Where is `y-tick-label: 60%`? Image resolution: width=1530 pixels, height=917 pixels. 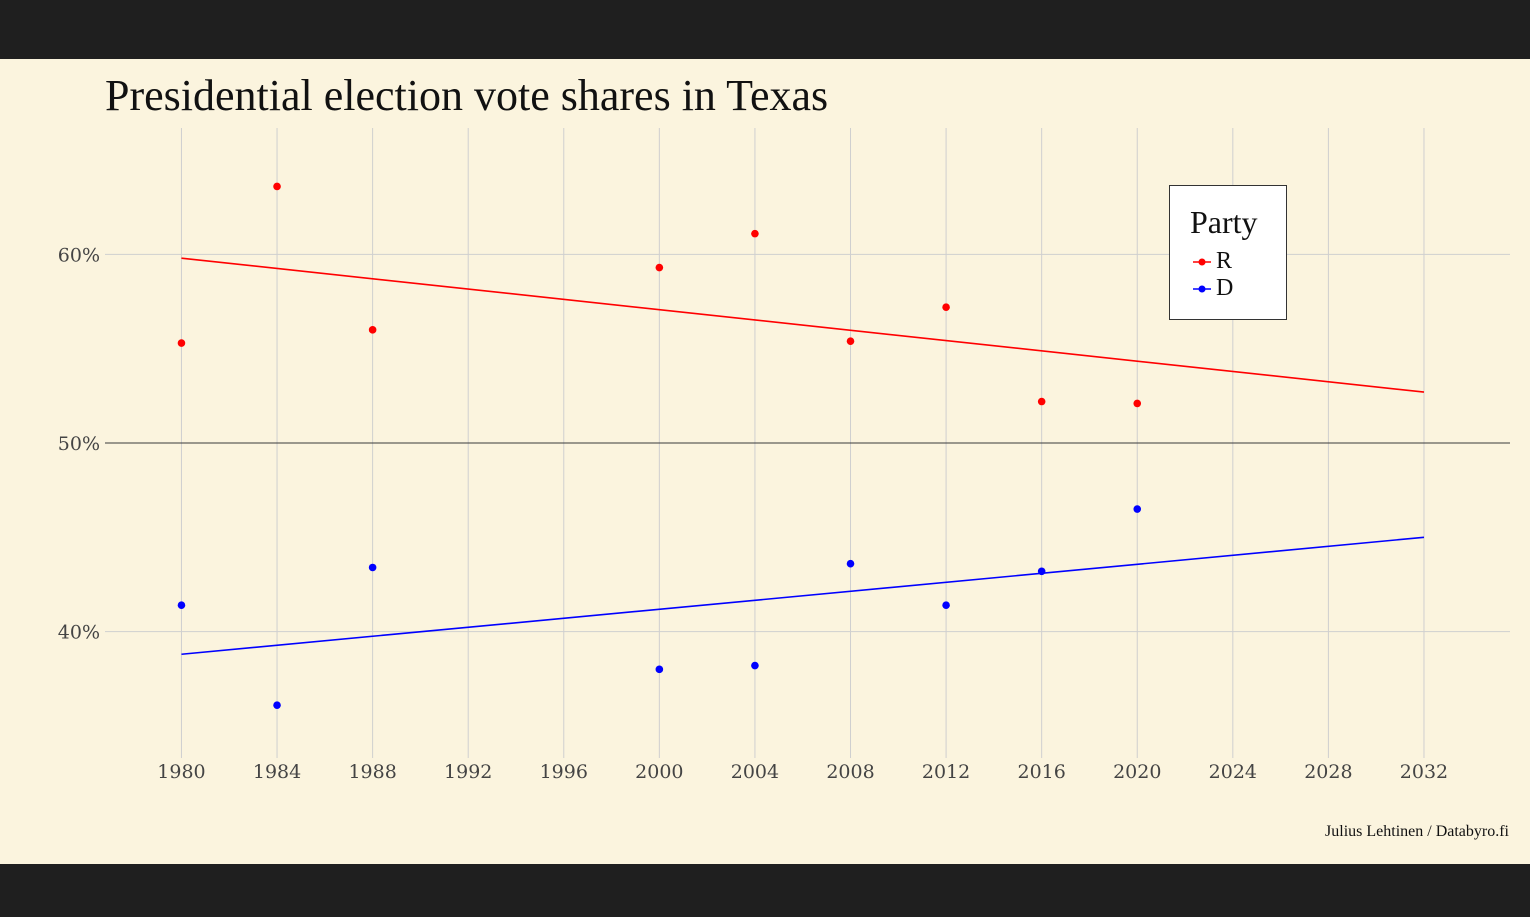 y-tick-label: 60% is located at coordinates (79, 255).